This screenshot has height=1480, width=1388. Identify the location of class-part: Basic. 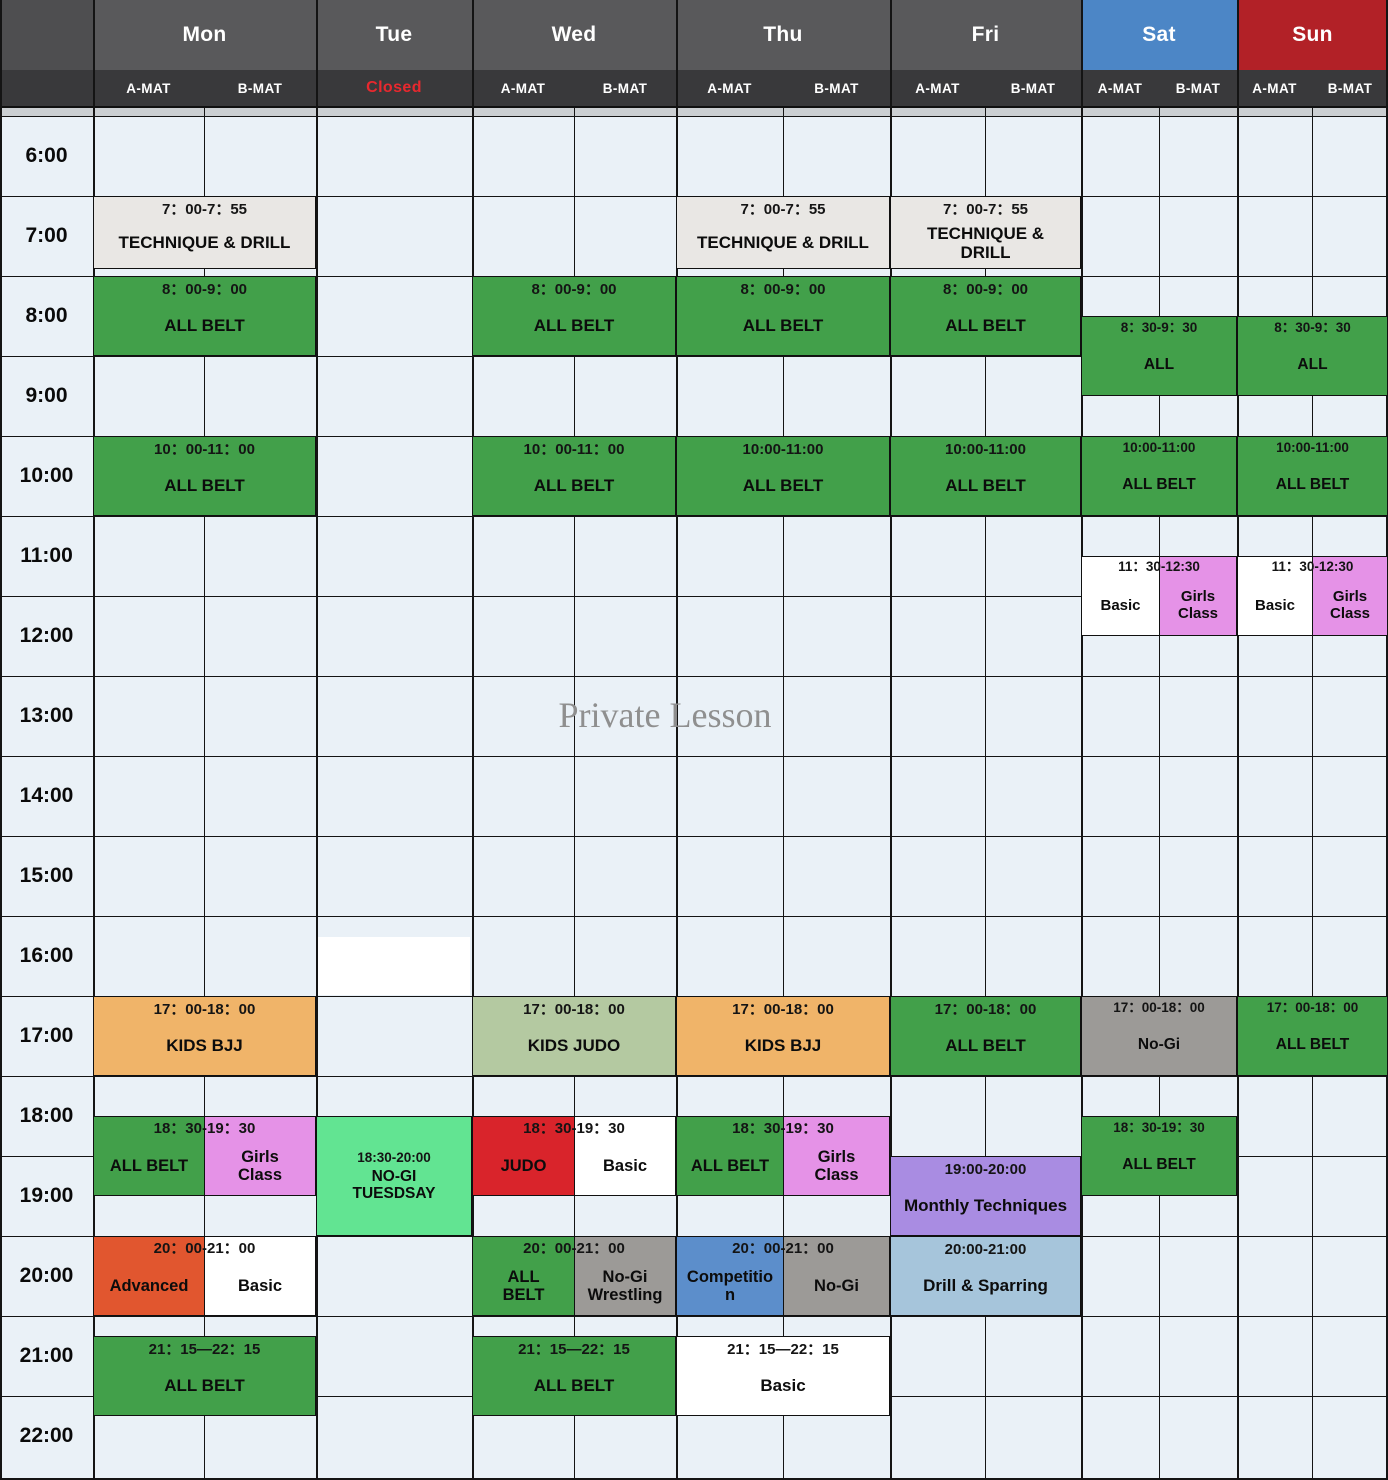
(1120, 596).